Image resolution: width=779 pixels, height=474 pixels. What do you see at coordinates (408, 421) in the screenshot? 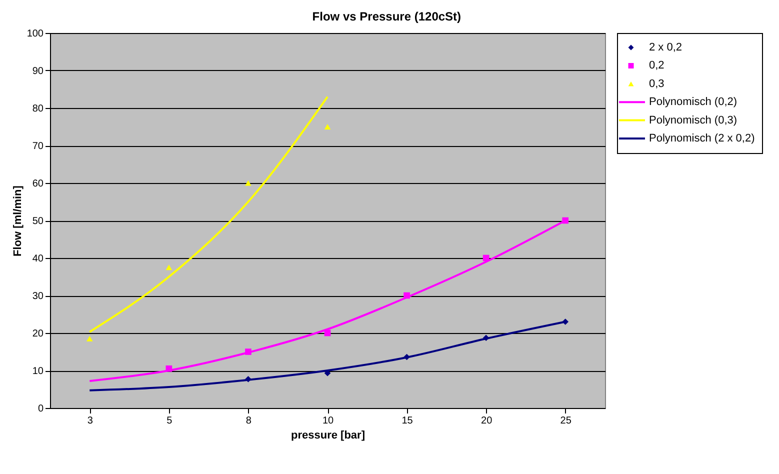
I see `x-tick-label: 15` at bounding box center [408, 421].